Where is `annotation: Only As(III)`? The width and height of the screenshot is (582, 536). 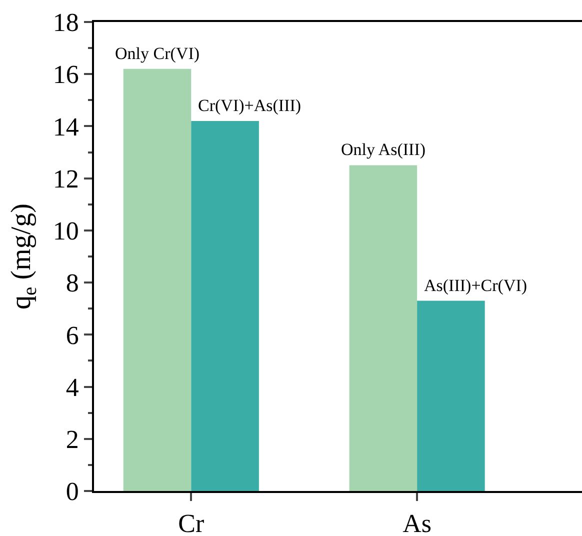
annotation: Only As(III) is located at coordinates (383, 149).